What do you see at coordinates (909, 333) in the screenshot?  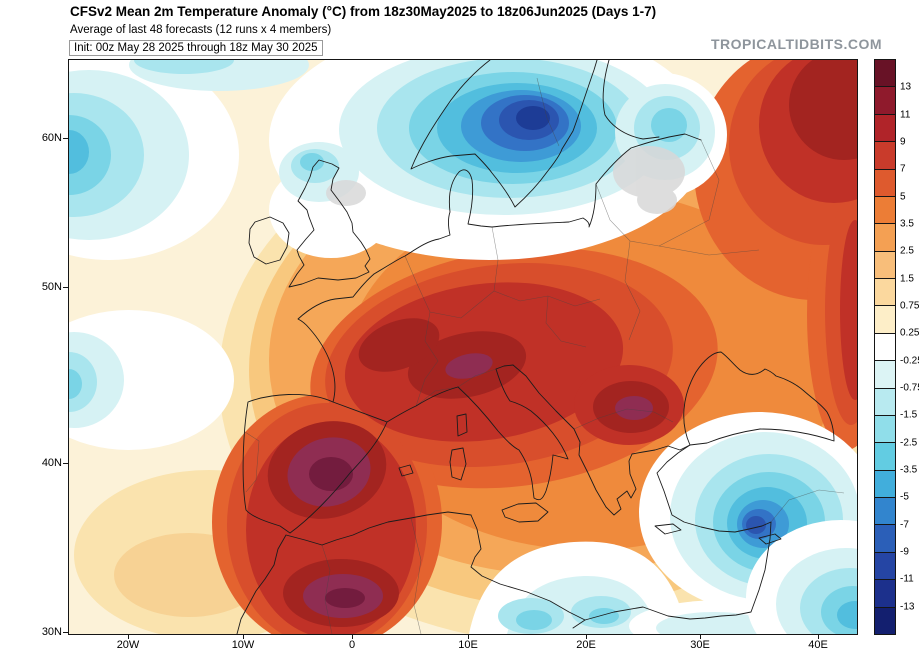 I see `colorbar-level-label: 0.25` at bounding box center [909, 333].